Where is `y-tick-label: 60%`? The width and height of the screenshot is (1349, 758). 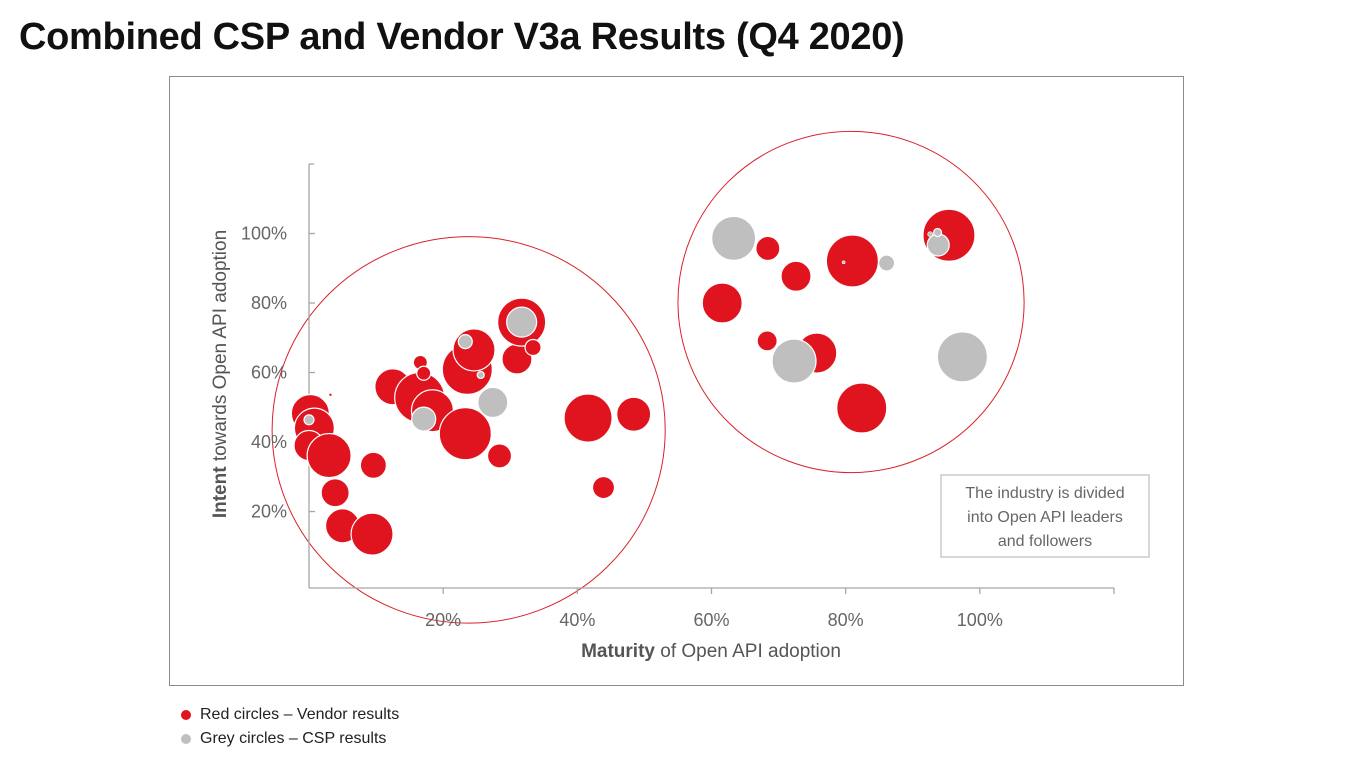 y-tick-label: 60% is located at coordinates (269, 373).